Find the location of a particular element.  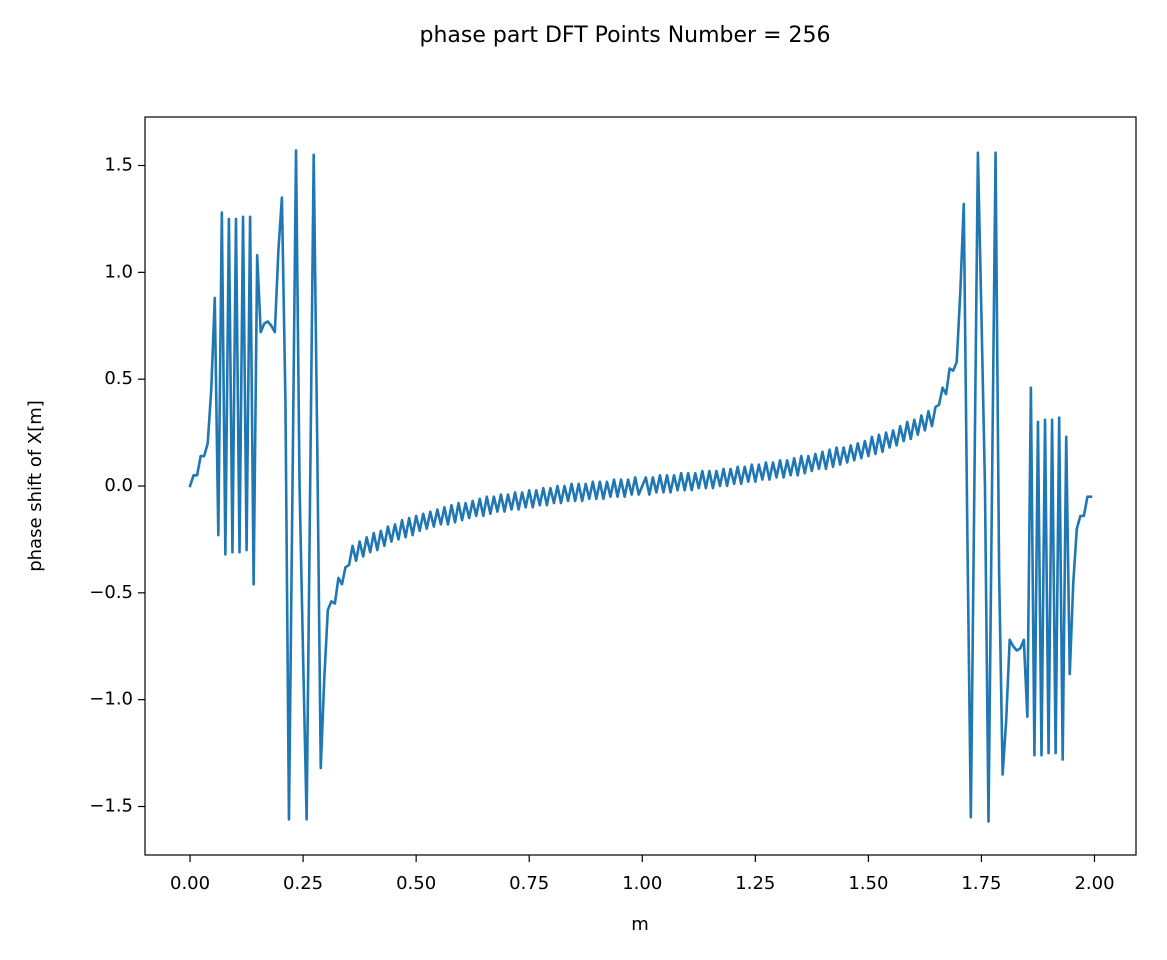

y-tick-label: 0.5 is located at coordinates (118, 378).